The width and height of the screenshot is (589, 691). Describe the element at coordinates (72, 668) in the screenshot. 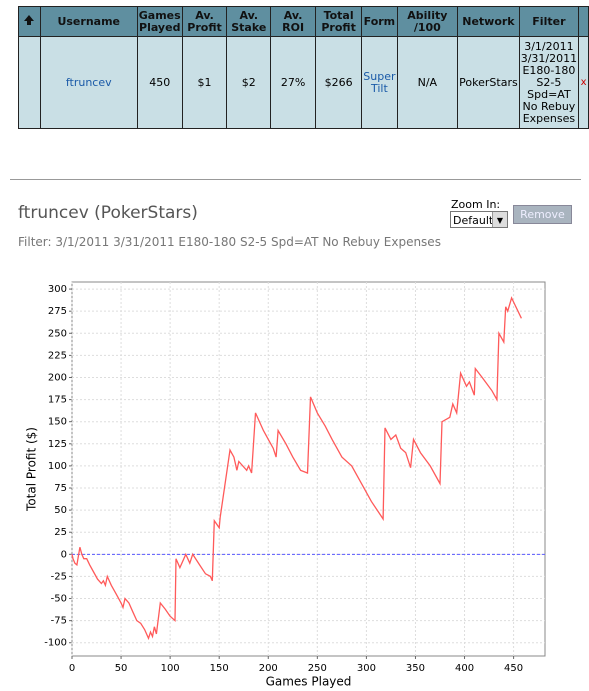

I see `x-tick-label: 0` at that location.